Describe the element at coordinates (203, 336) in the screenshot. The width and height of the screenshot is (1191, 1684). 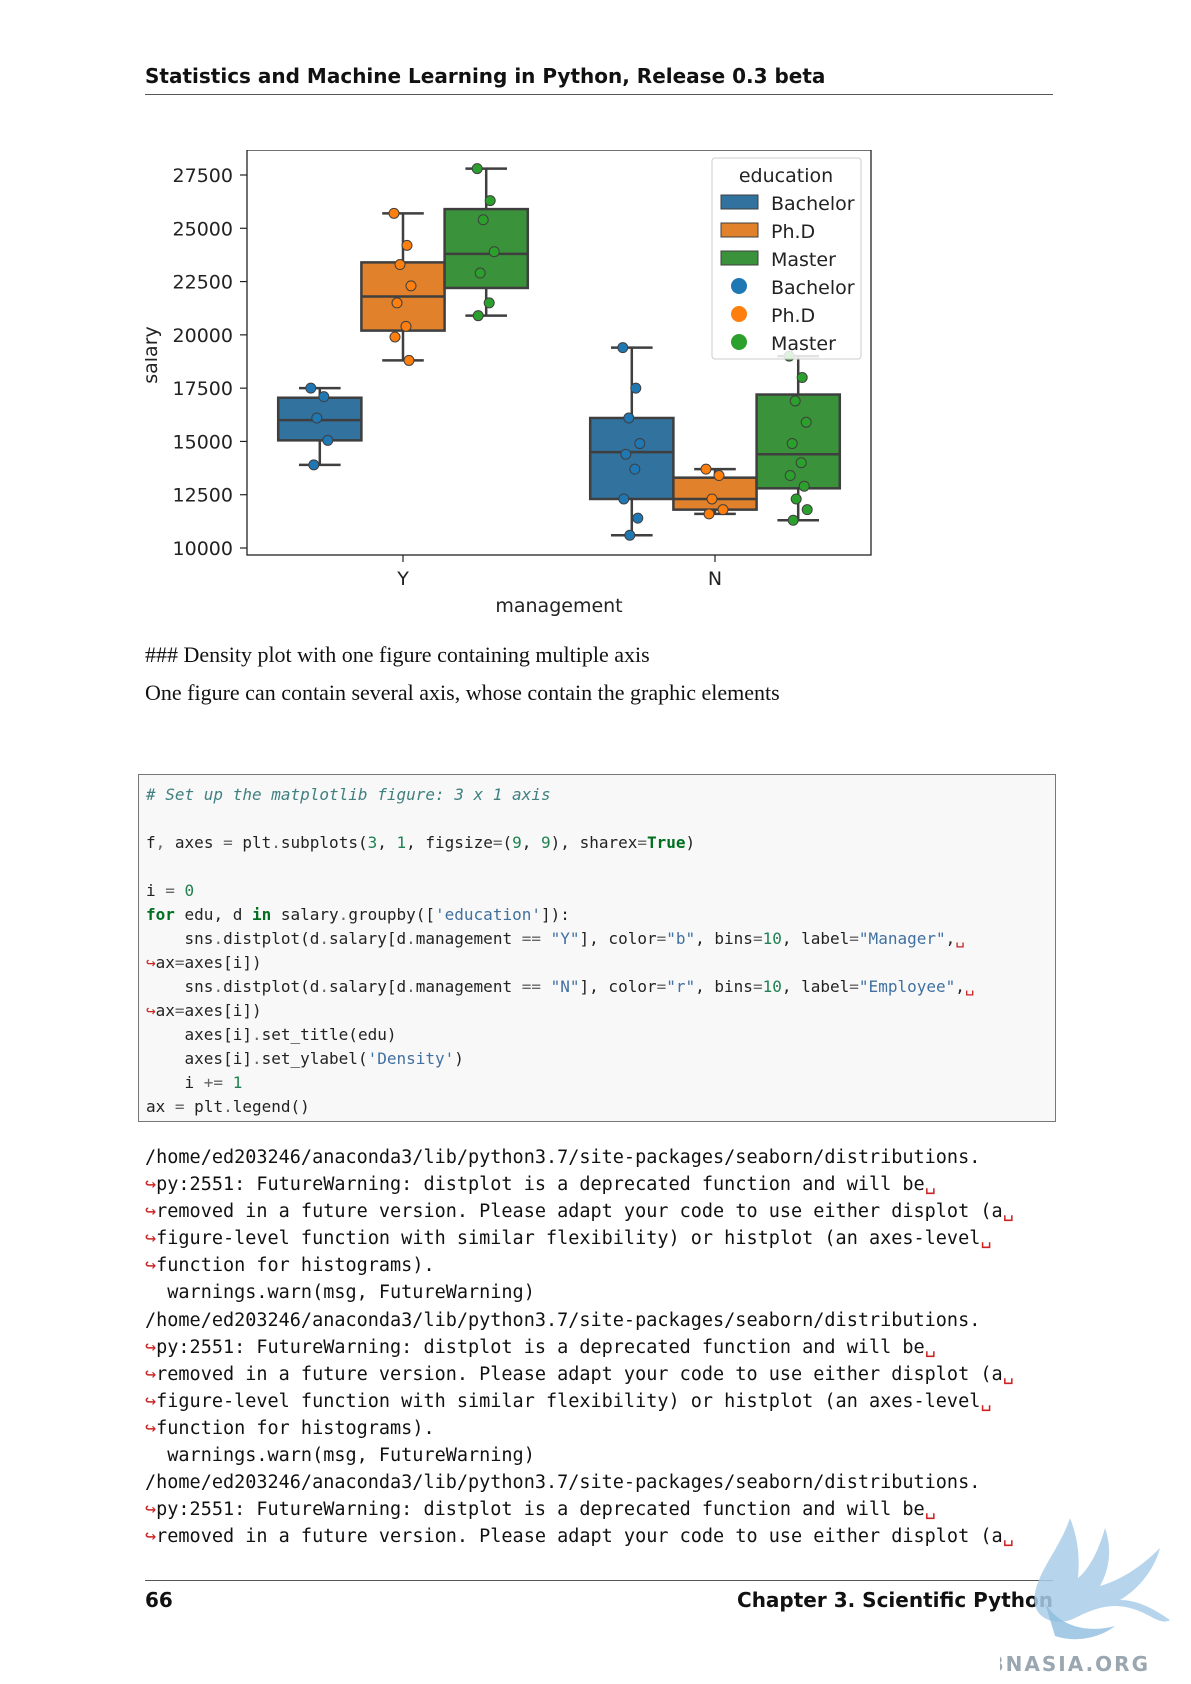
I see `y-tick-label: 20000` at that location.